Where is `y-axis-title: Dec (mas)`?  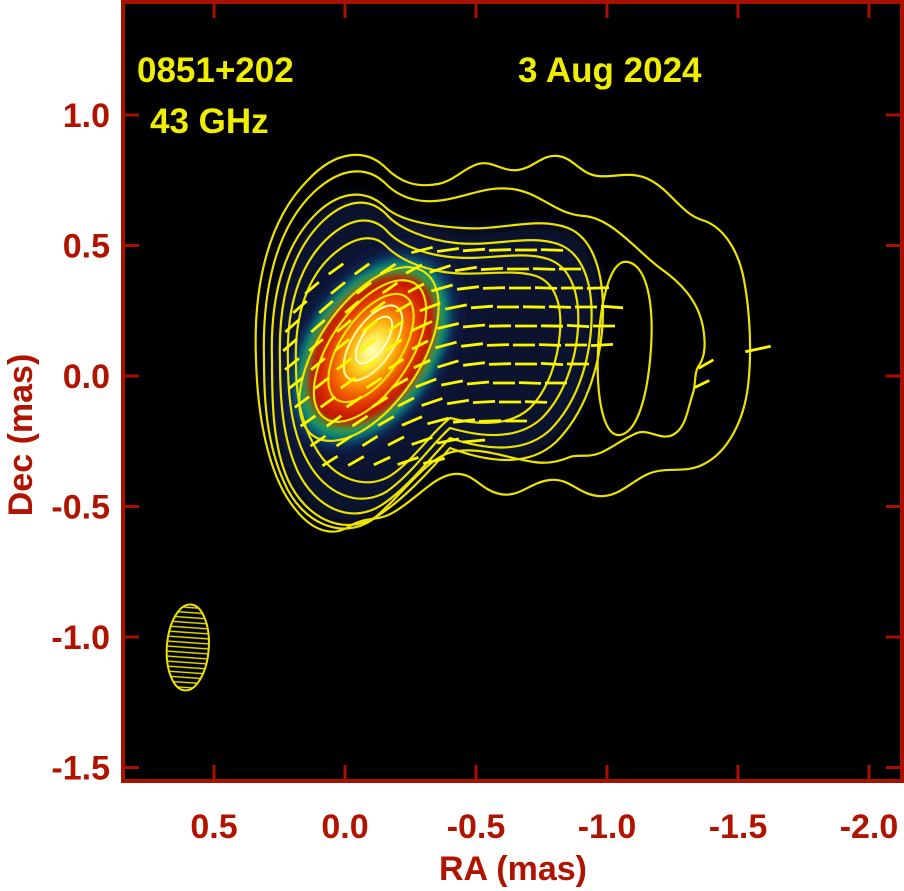 y-axis-title: Dec (mas) is located at coordinates (21, 435).